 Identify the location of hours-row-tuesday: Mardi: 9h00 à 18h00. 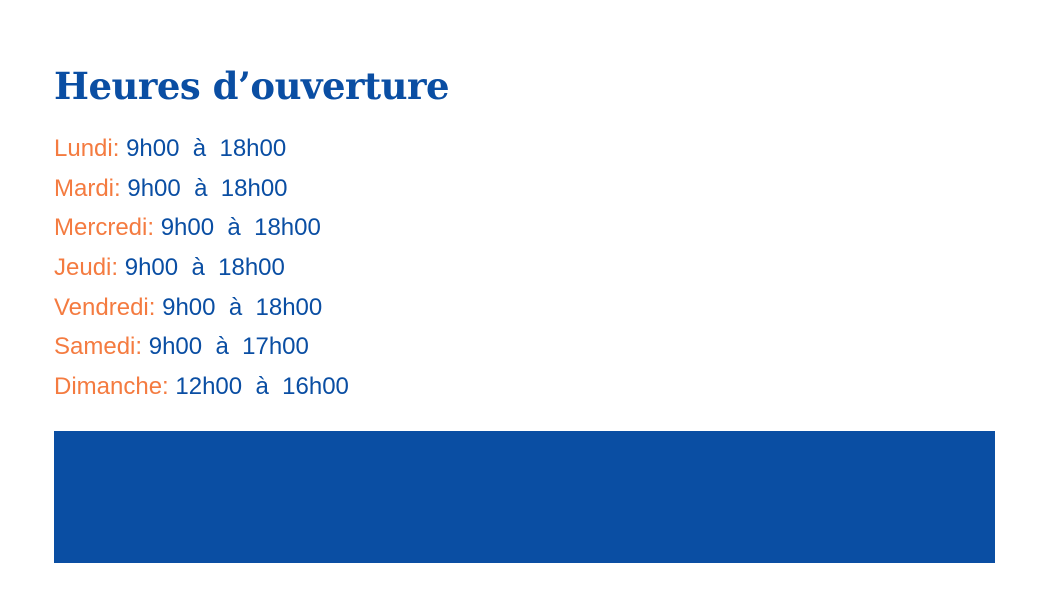
(201, 193).